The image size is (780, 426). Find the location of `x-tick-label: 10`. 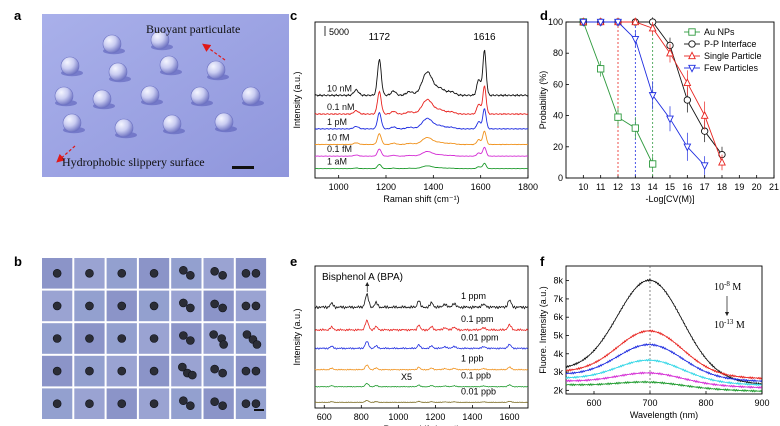

x-tick-label: 10 is located at coordinates (583, 187).